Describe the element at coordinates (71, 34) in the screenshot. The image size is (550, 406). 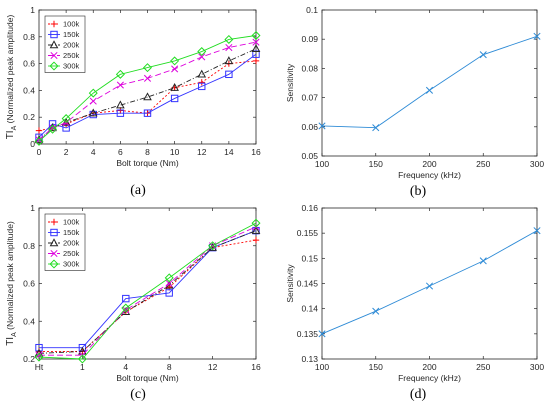
I see `legend-entry: 150k` at that location.